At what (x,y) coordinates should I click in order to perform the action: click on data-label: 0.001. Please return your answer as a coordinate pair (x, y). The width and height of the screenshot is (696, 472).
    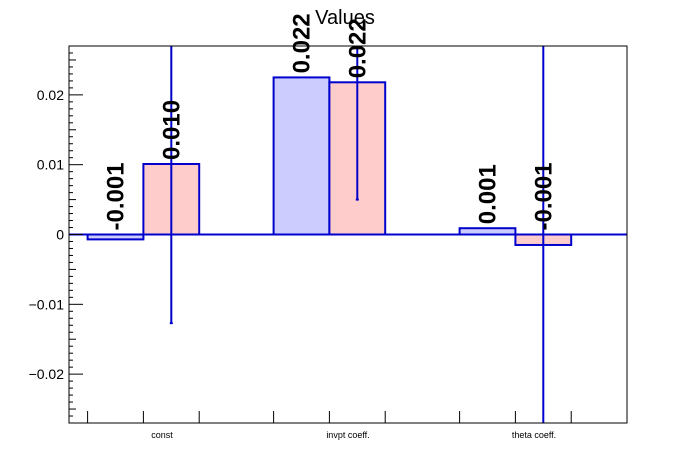
    Looking at the image, I should click on (488, 194).